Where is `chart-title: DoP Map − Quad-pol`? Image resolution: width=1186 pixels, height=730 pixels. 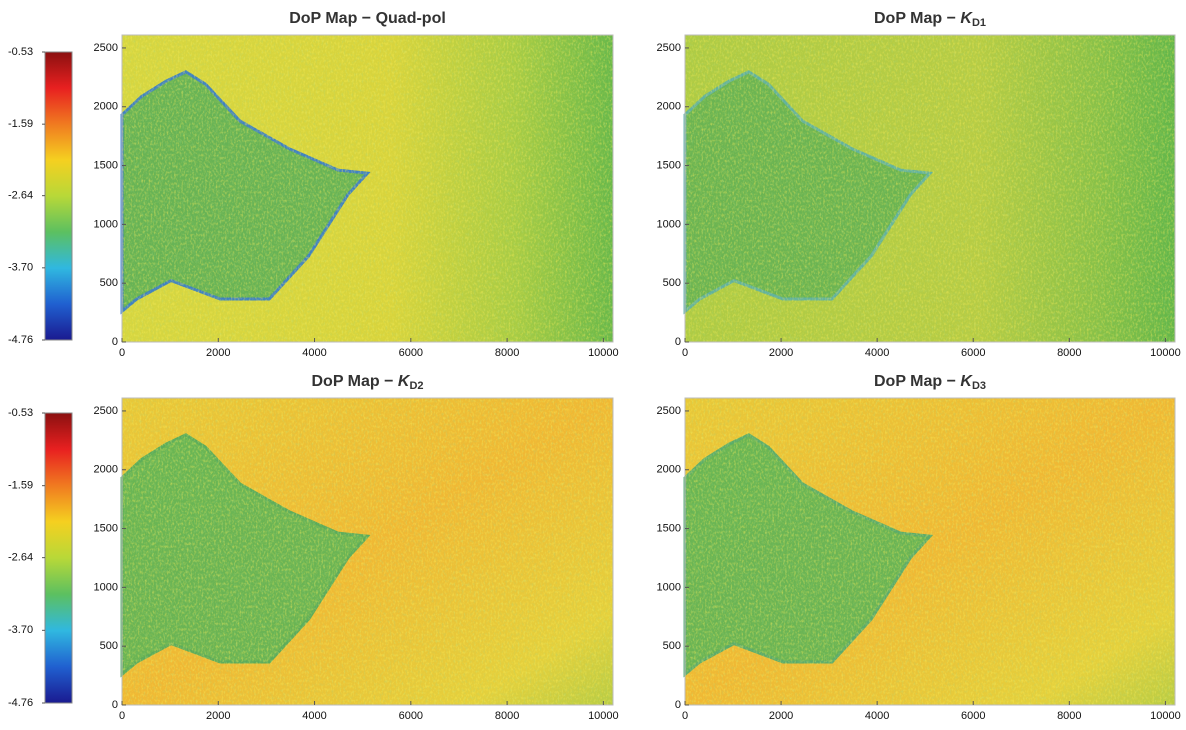 chart-title: DoP Map − Quad-pol is located at coordinates (367, 18).